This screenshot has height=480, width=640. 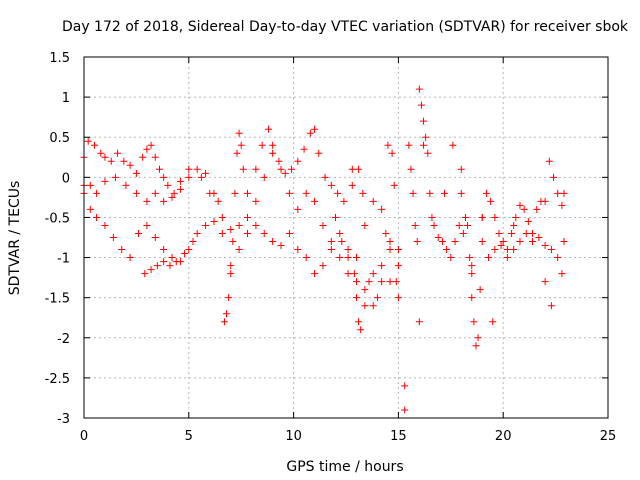 What do you see at coordinates (59, 138) in the screenshot?
I see `y-tick-label: 0.5` at bounding box center [59, 138].